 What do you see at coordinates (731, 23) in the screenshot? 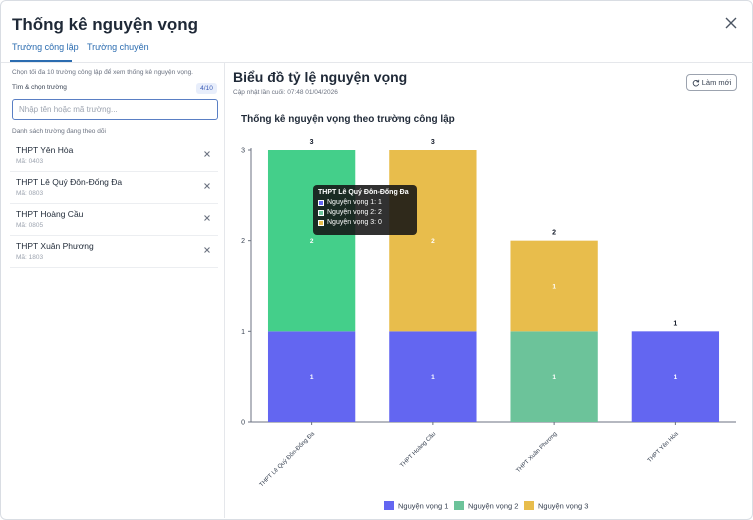
I see `close-icon` at bounding box center [731, 23].